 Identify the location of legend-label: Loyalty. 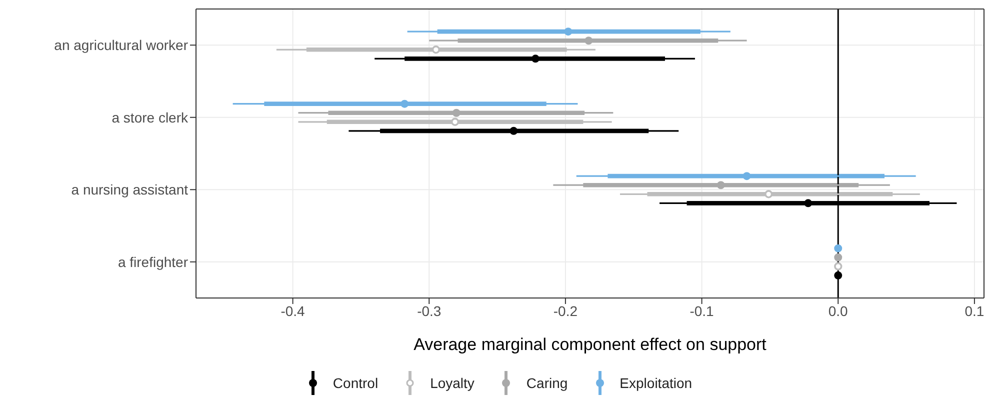
(452, 383).